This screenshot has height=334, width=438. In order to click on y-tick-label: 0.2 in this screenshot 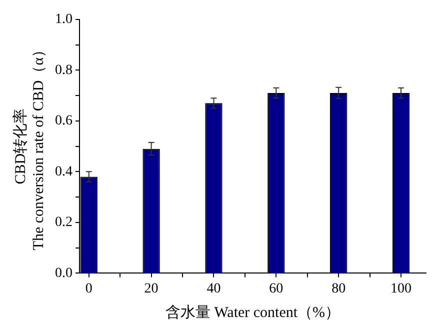, I will do `click(63, 222)`.